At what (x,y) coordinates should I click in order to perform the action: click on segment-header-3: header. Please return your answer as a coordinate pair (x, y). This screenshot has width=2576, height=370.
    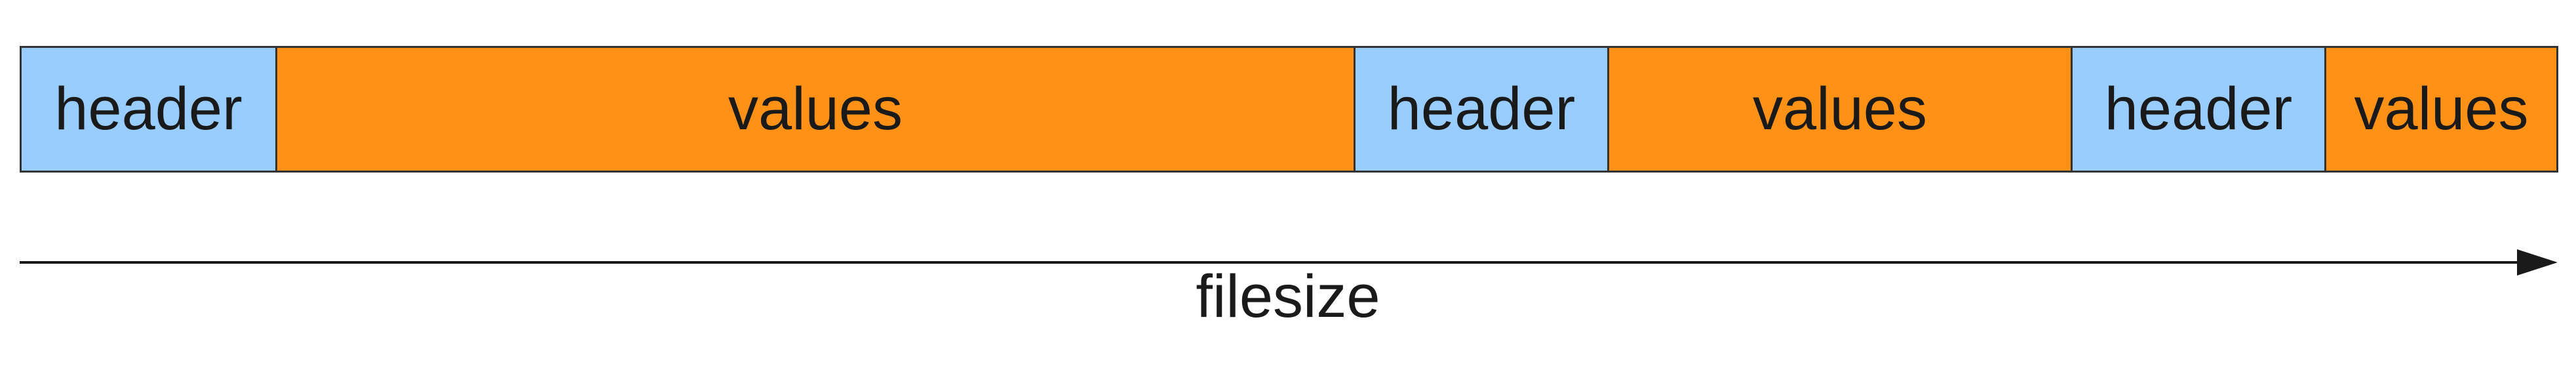
    Looking at the image, I should click on (2198, 109).